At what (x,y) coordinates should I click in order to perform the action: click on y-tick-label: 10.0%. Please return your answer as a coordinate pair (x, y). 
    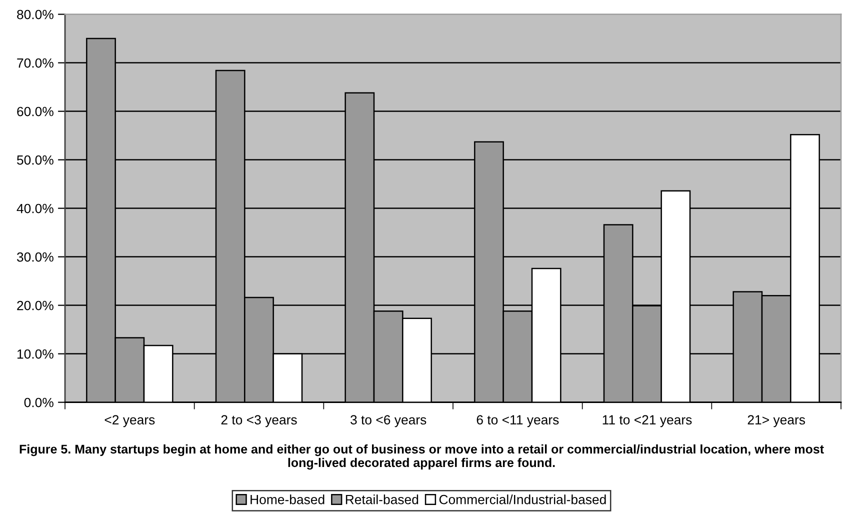
    Looking at the image, I should click on (35, 354).